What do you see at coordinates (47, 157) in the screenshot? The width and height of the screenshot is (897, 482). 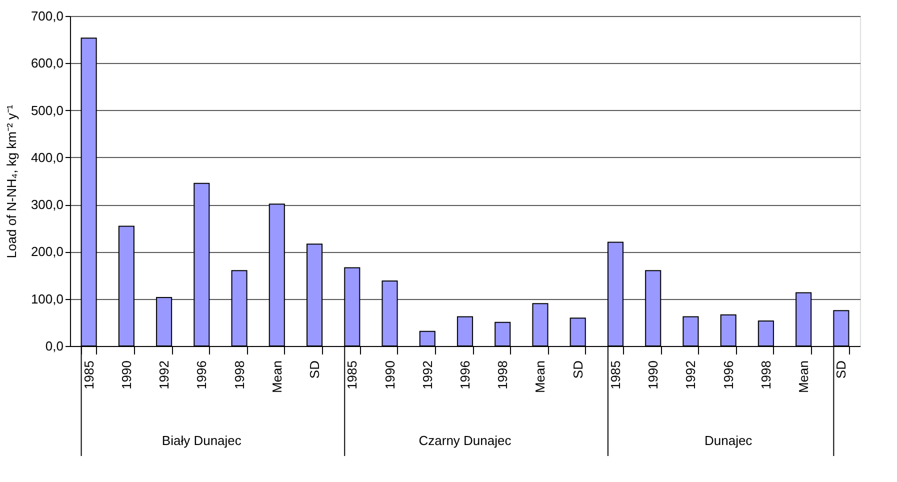 I see `y-tick-label: 400,0` at bounding box center [47, 157].